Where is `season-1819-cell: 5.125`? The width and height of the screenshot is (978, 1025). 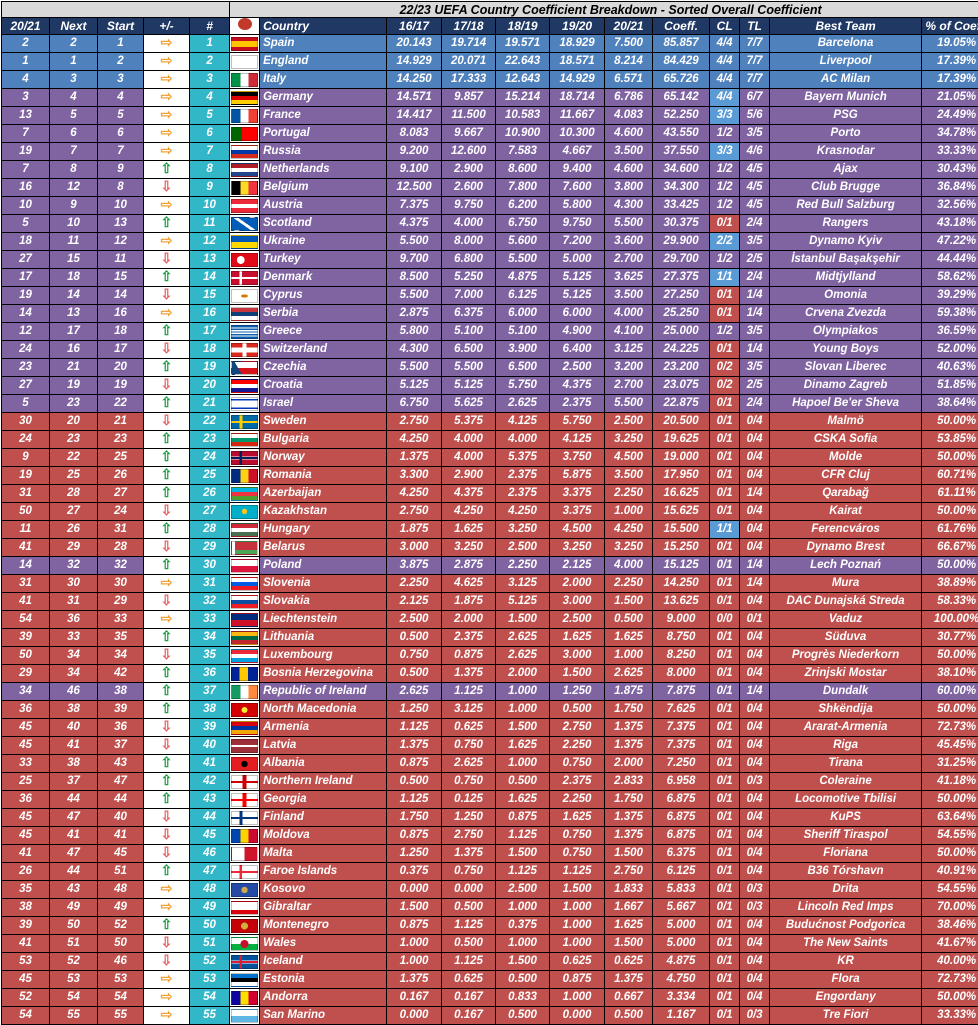 season-1819-cell: 5.125 is located at coordinates (523, 602).